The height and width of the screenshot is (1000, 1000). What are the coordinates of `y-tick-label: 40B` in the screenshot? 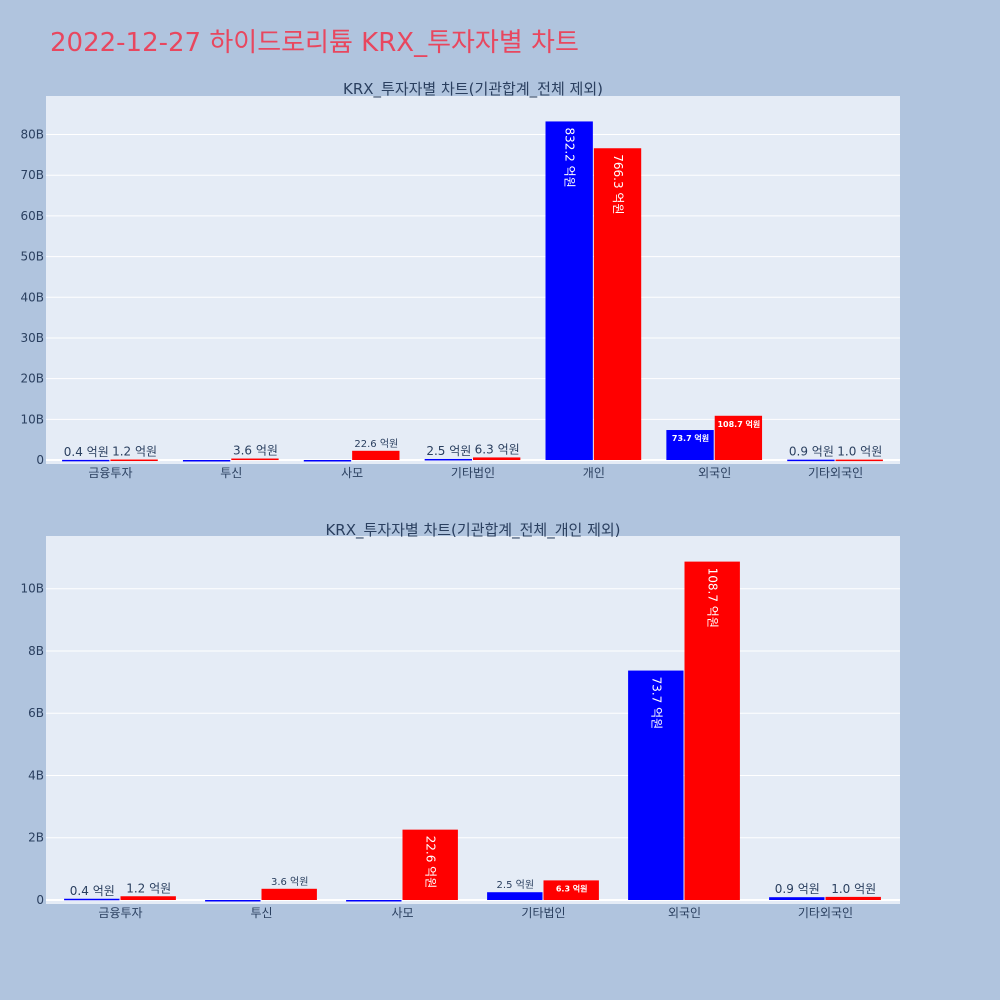 It's located at (32, 297).